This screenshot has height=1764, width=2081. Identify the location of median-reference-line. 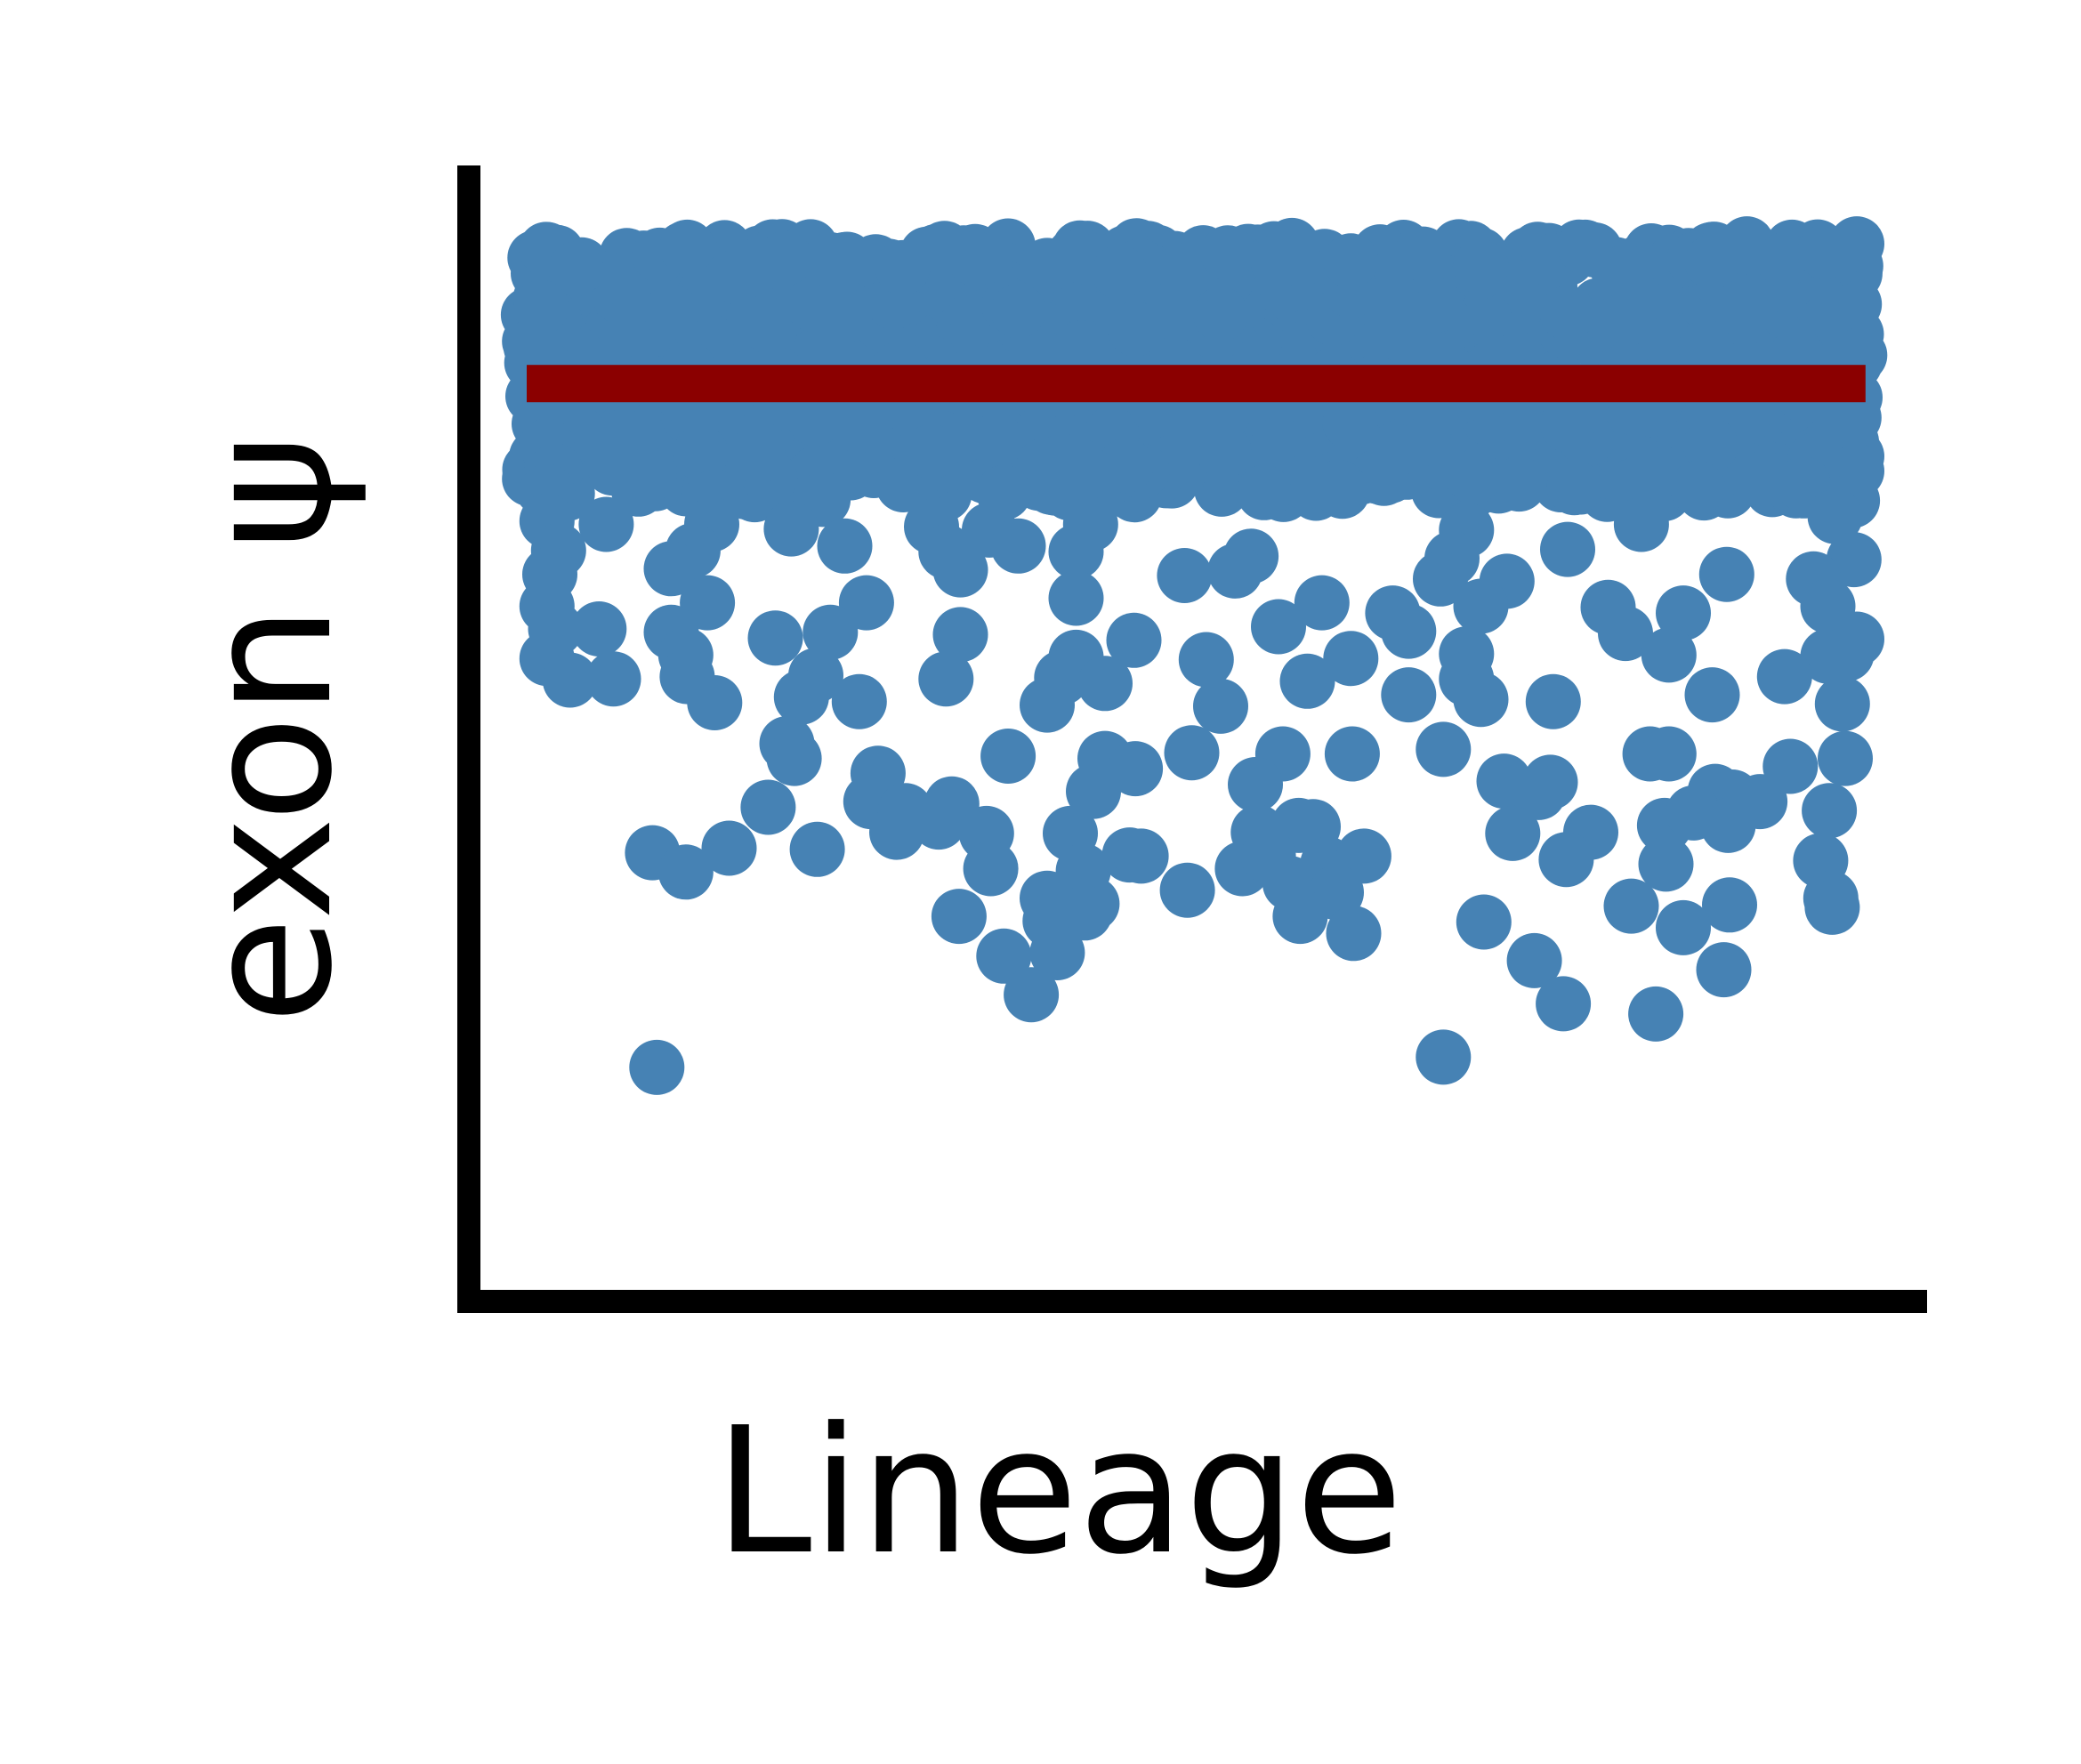
(1196, 384).